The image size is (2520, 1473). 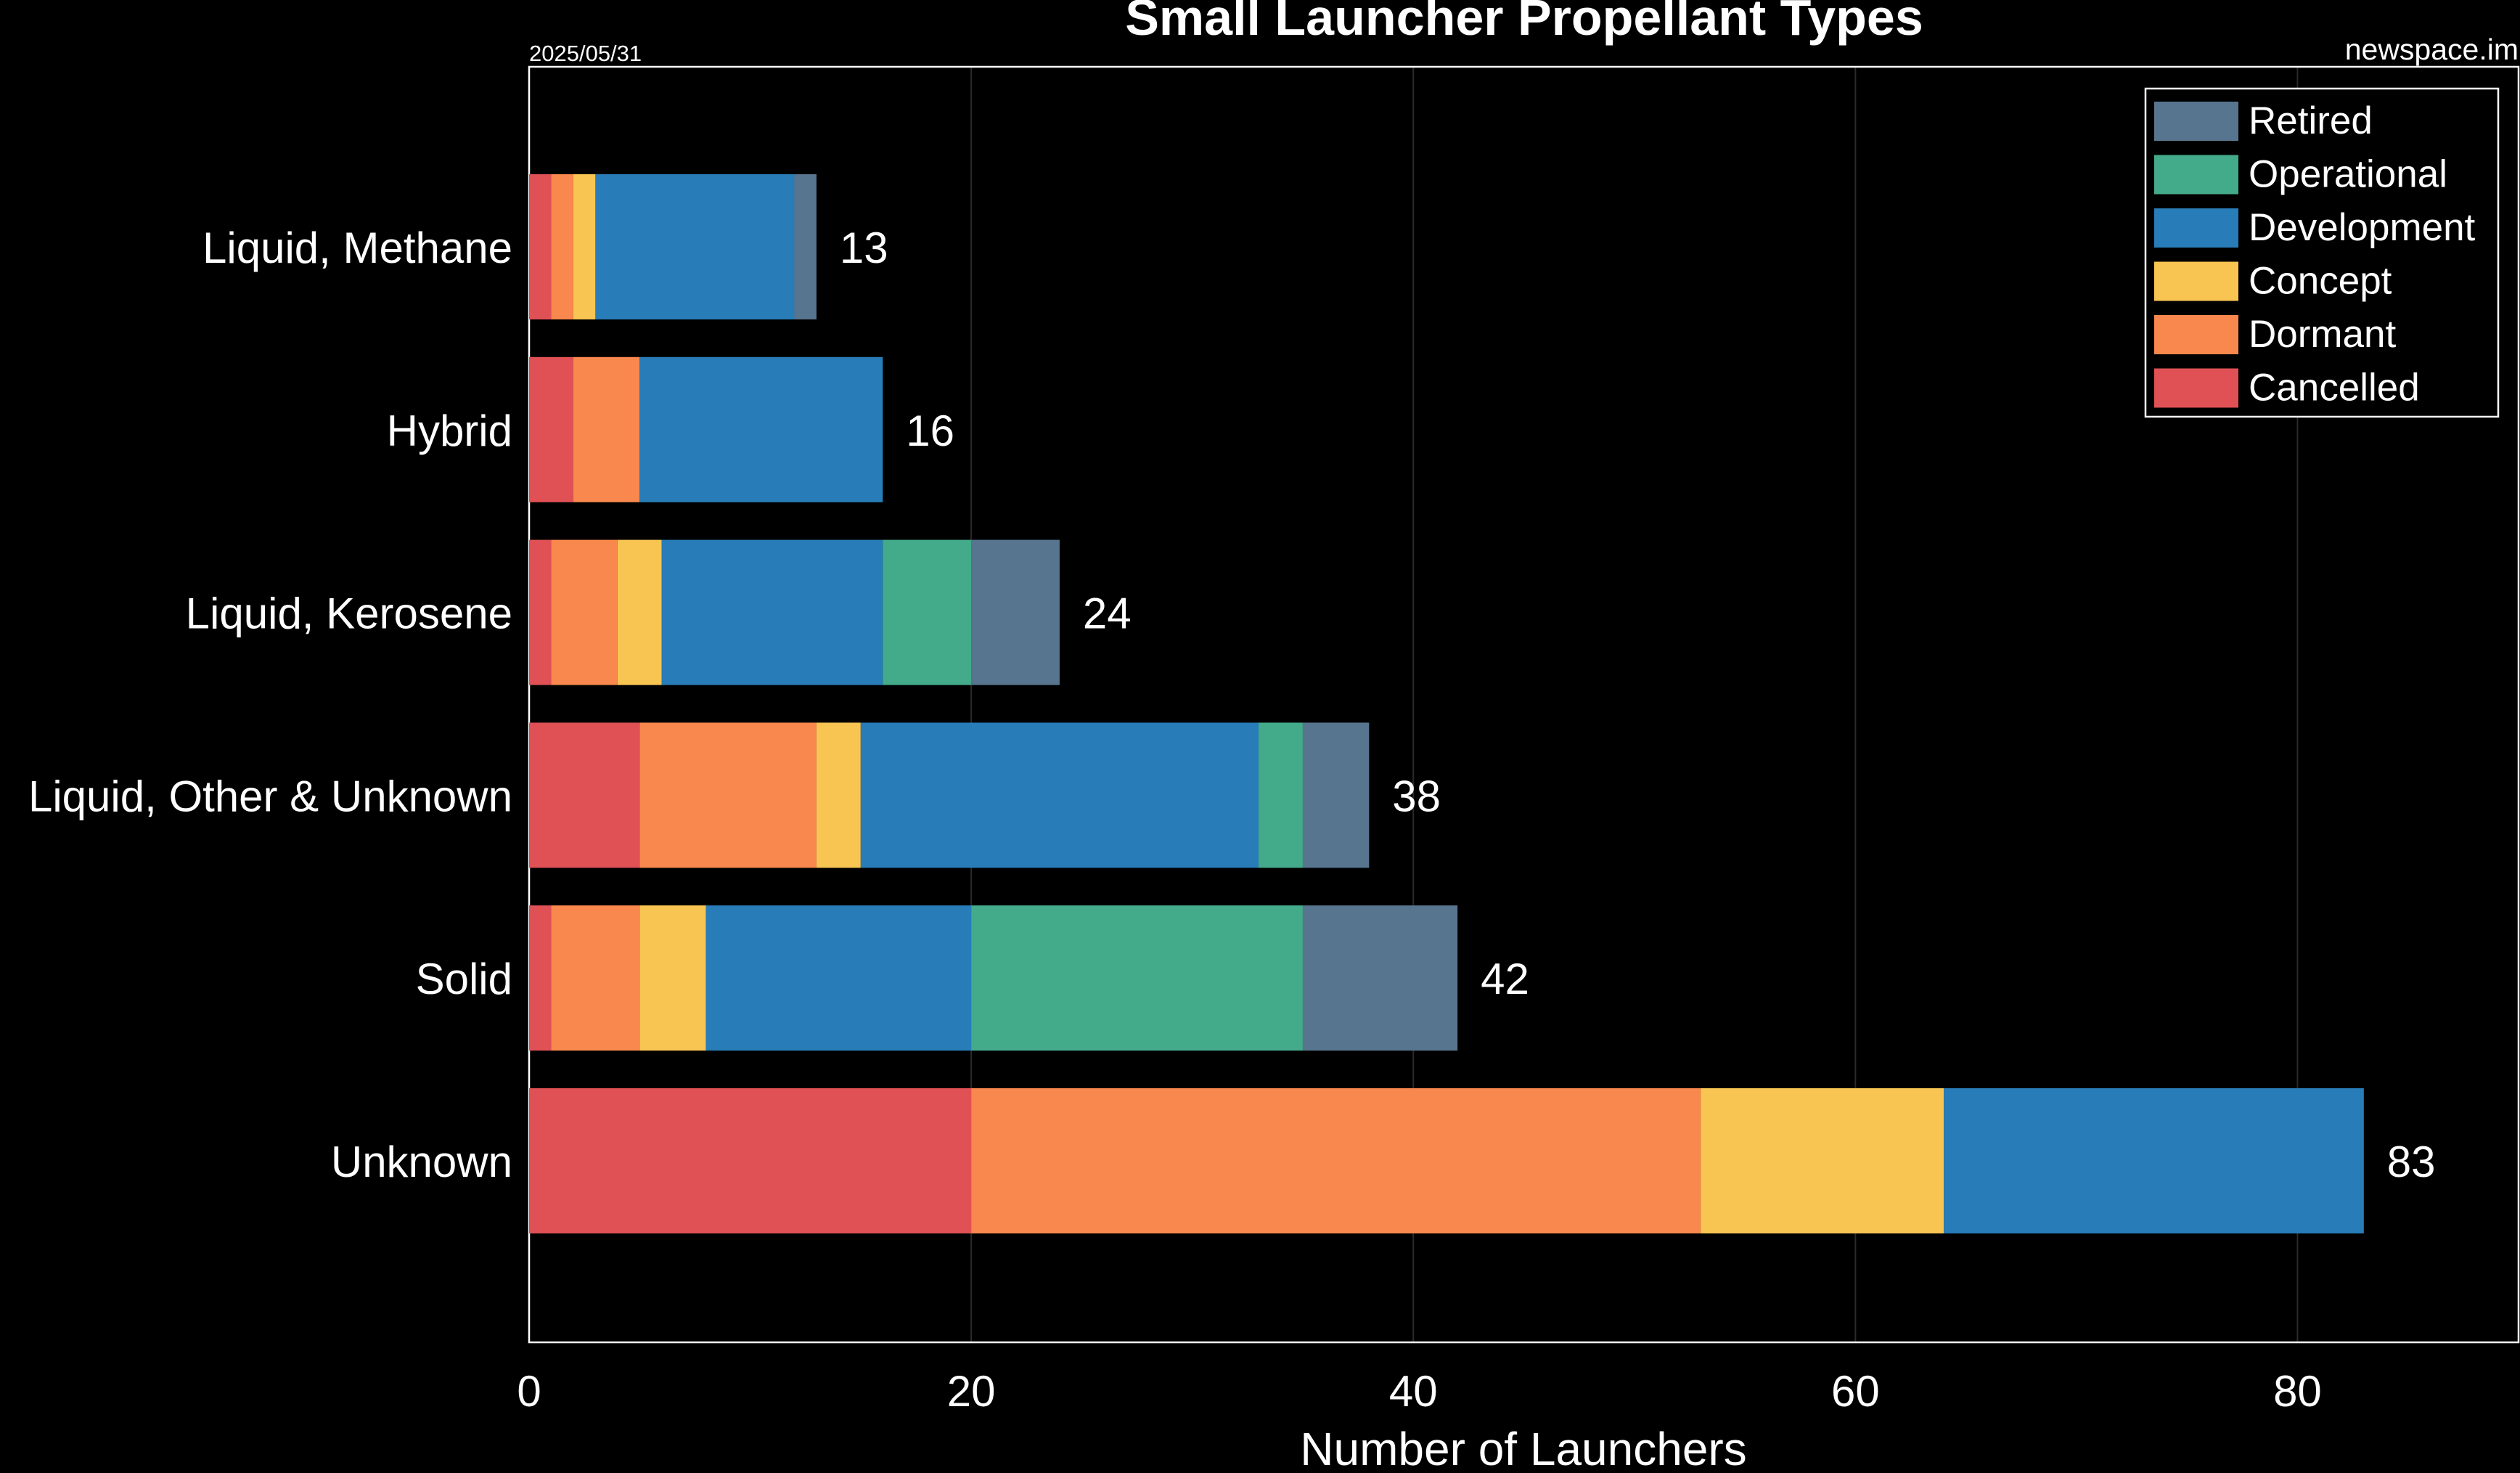 What do you see at coordinates (972, 1391) in the screenshot?
I see `x-tick-label: 20` at bounding box center [972, 1391].